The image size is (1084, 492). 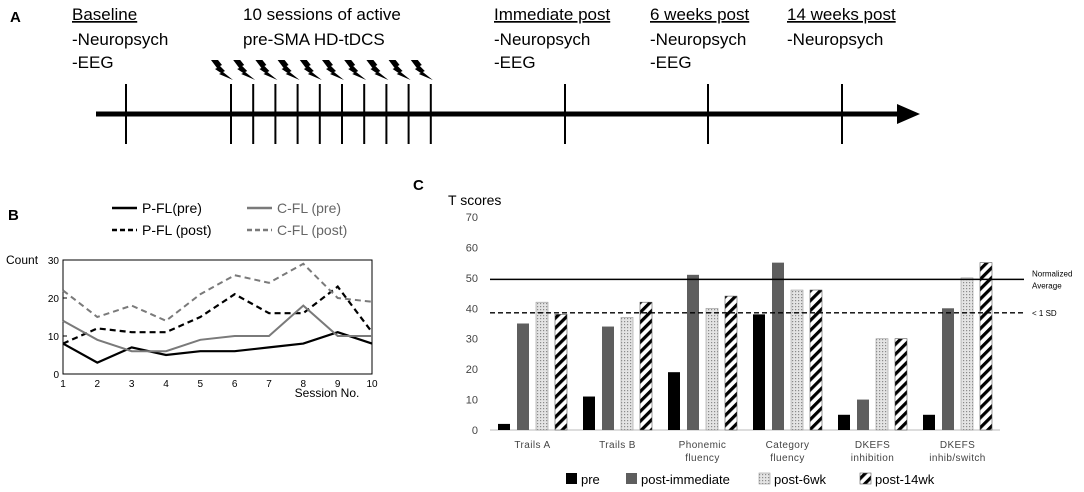 What do you see at coordinates (201, 384) in the screenshot?
I see `x-tick-label: 5` at bounding box center [201, 384].